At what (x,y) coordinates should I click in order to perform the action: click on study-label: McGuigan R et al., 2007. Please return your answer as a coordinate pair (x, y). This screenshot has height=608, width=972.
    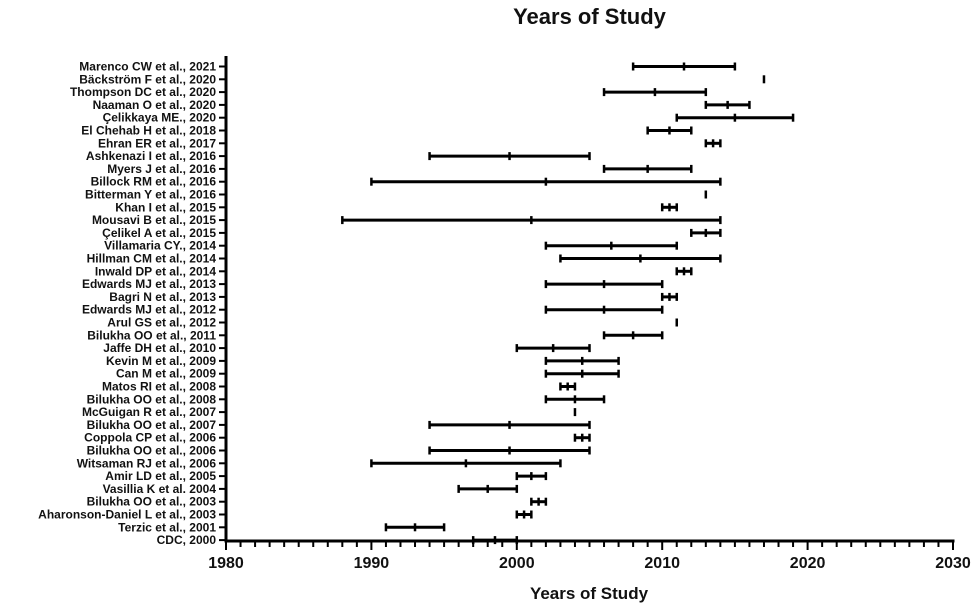
    Looking at the image, I should click on (149, 412).